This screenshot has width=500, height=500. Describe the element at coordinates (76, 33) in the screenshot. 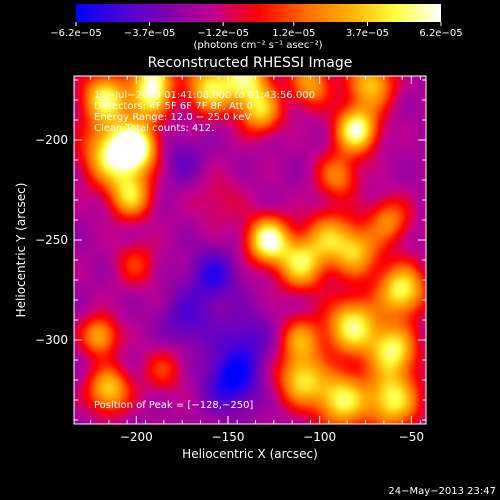

I see `colorbar-tick-label: −6.2e−05` at that location.